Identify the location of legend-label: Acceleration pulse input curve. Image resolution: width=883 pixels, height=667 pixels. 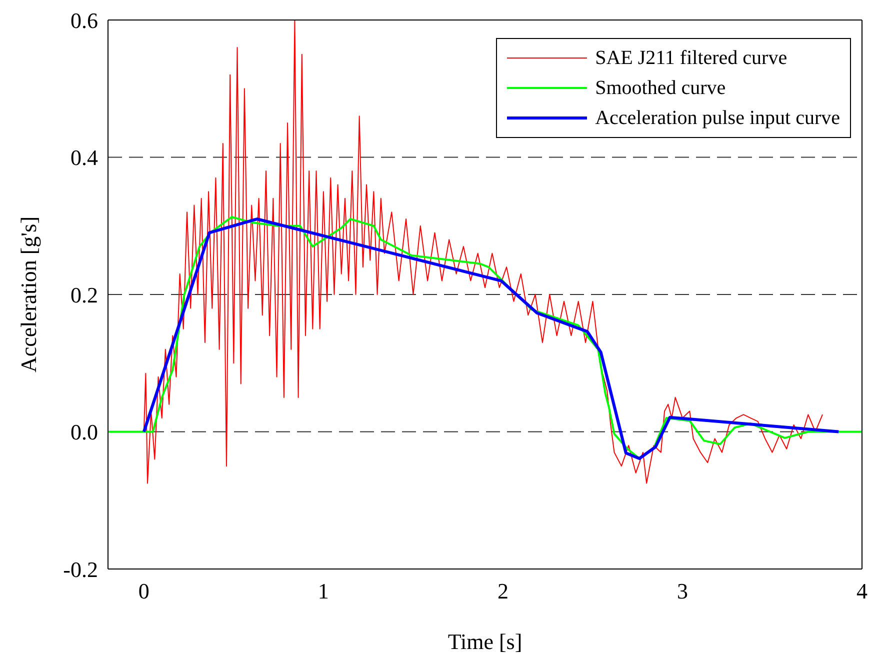
(717, 118).